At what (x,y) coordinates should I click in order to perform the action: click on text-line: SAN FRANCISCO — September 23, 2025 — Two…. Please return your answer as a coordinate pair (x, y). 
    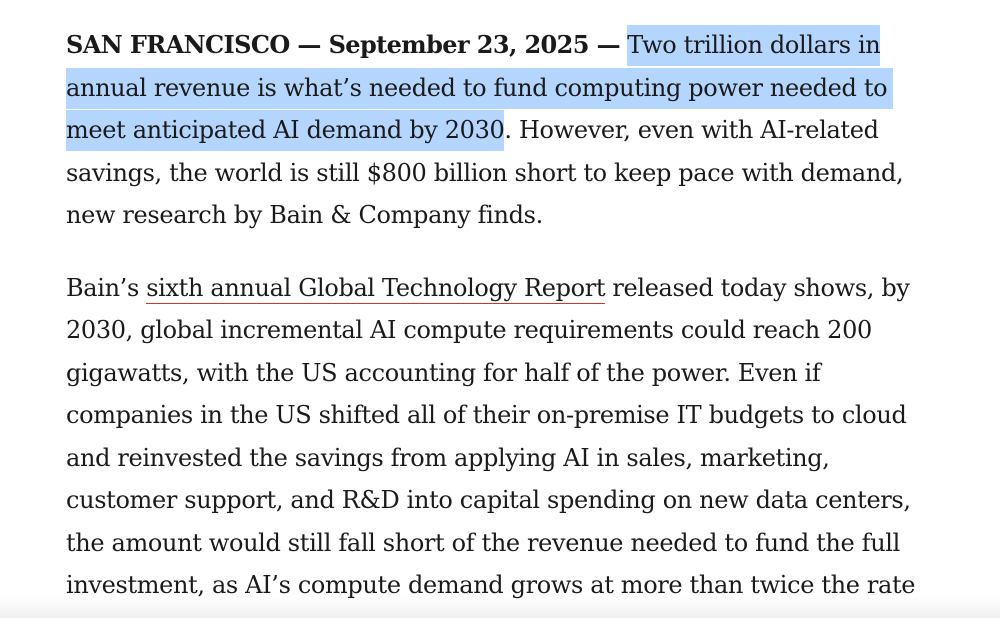
    Looking at the image, I should click on (506, 45).